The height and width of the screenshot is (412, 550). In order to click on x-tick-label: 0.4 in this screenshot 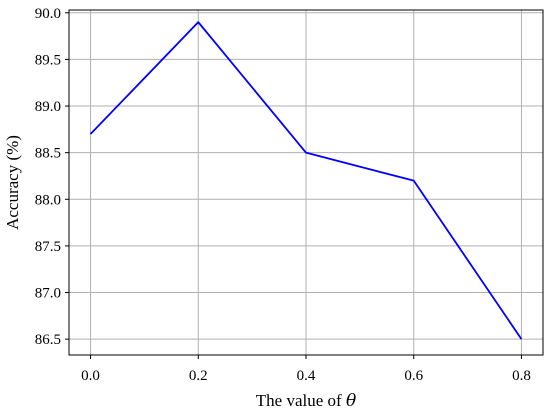, I will do `click(306, 376)`.